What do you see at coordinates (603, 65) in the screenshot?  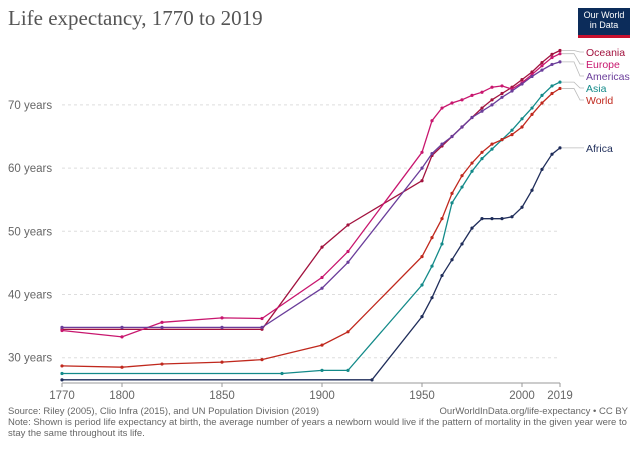 I see `legend-label-europe: Europe` at bounding box center [603, 65].